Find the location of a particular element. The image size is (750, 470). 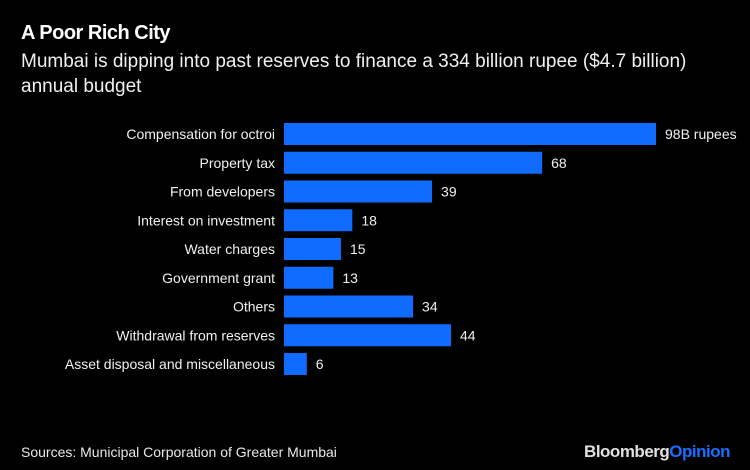

chart-title: A Poor Rich City is located at coordinates (96, 33).